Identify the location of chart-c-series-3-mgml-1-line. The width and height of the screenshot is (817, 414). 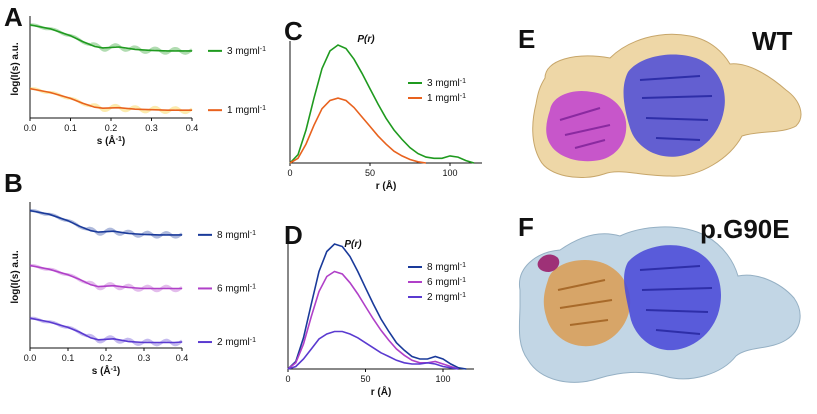
(382, 104).